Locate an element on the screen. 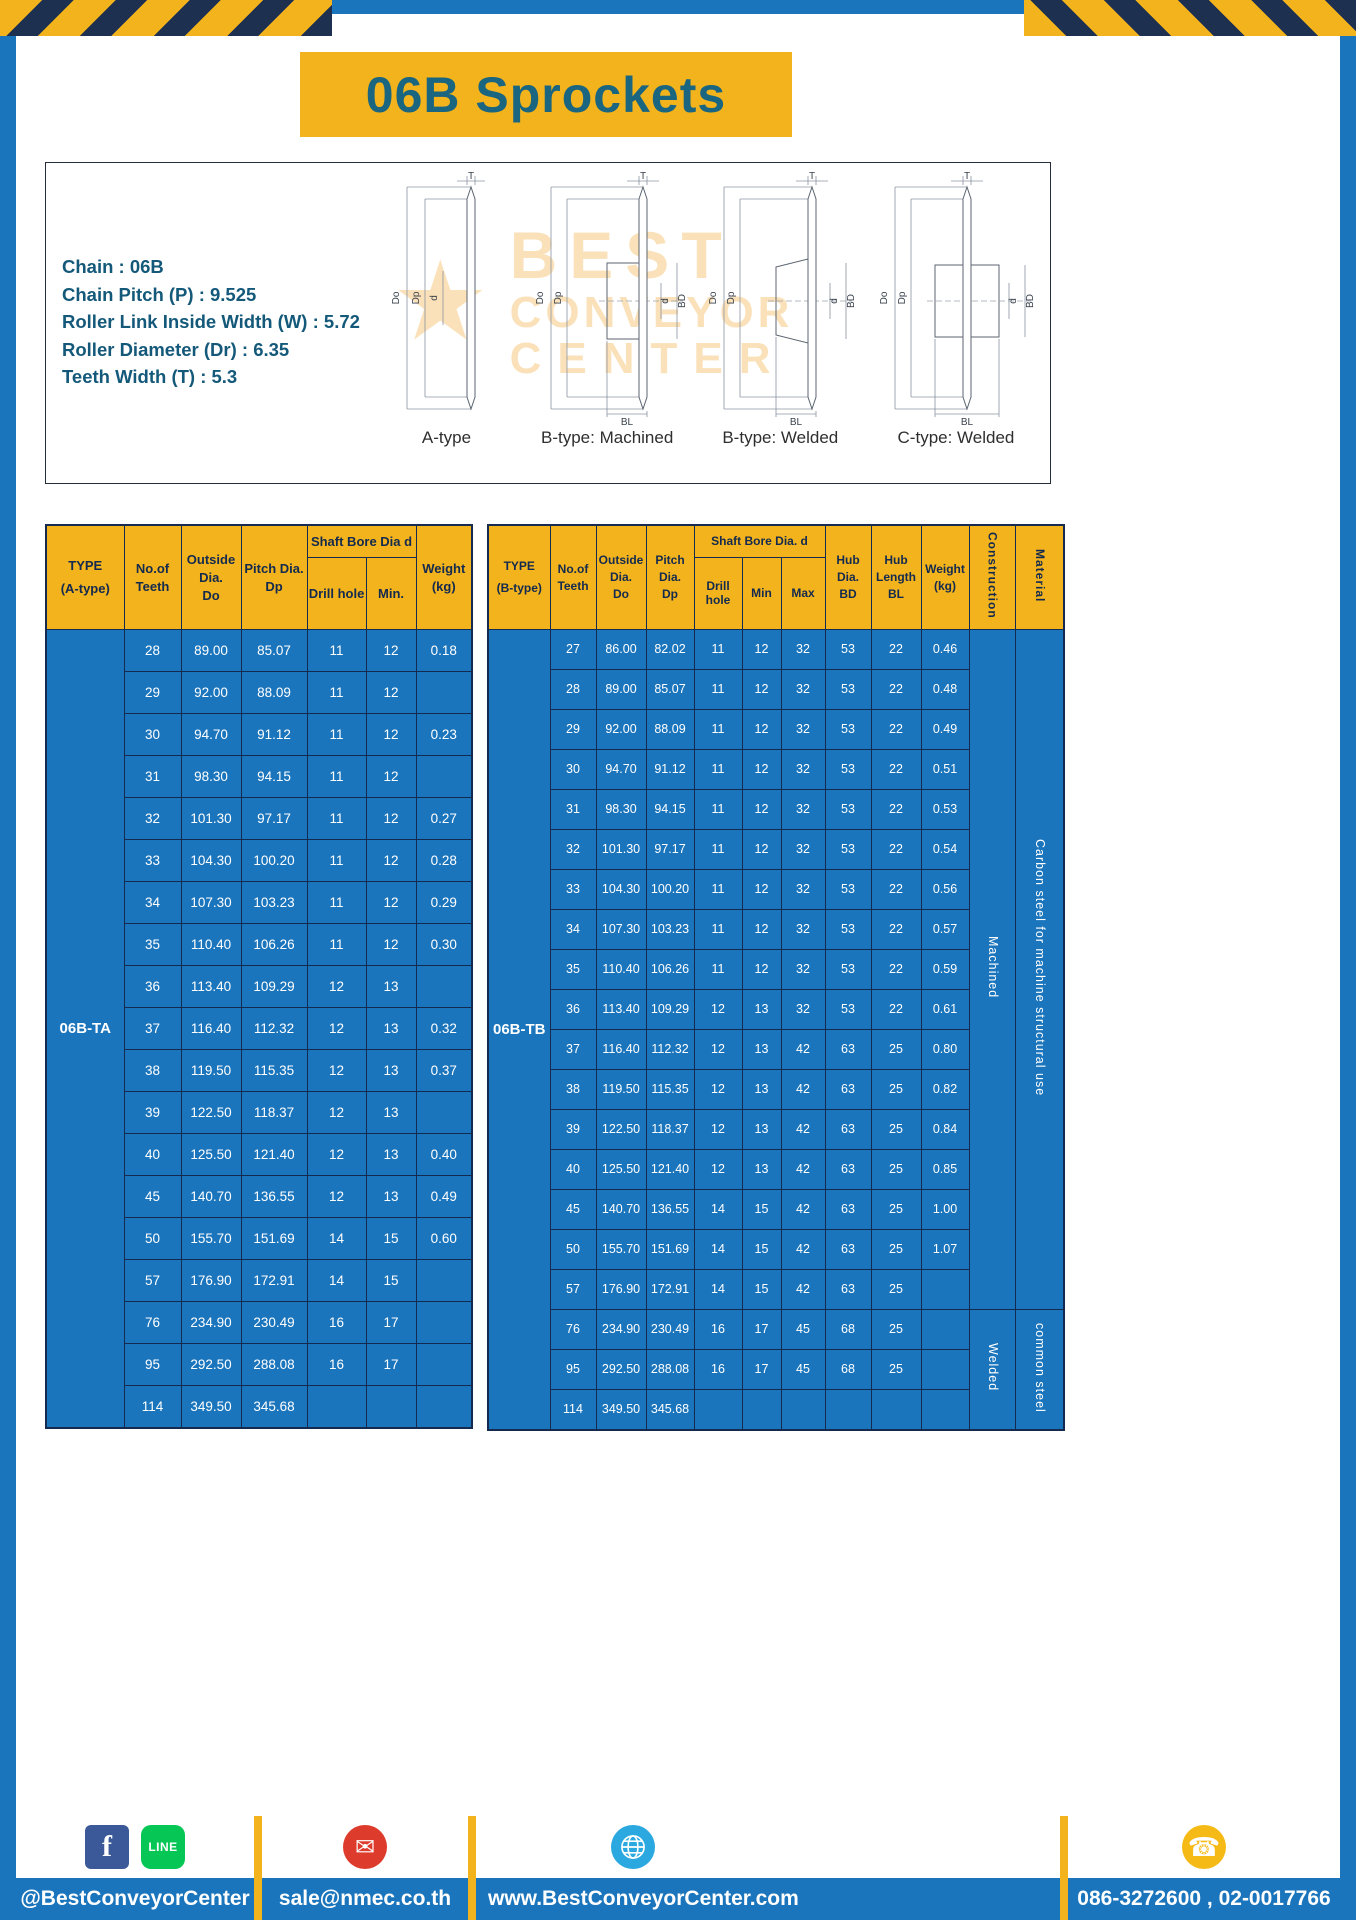  footer-website-icons is located at coordinates (768, 1847).